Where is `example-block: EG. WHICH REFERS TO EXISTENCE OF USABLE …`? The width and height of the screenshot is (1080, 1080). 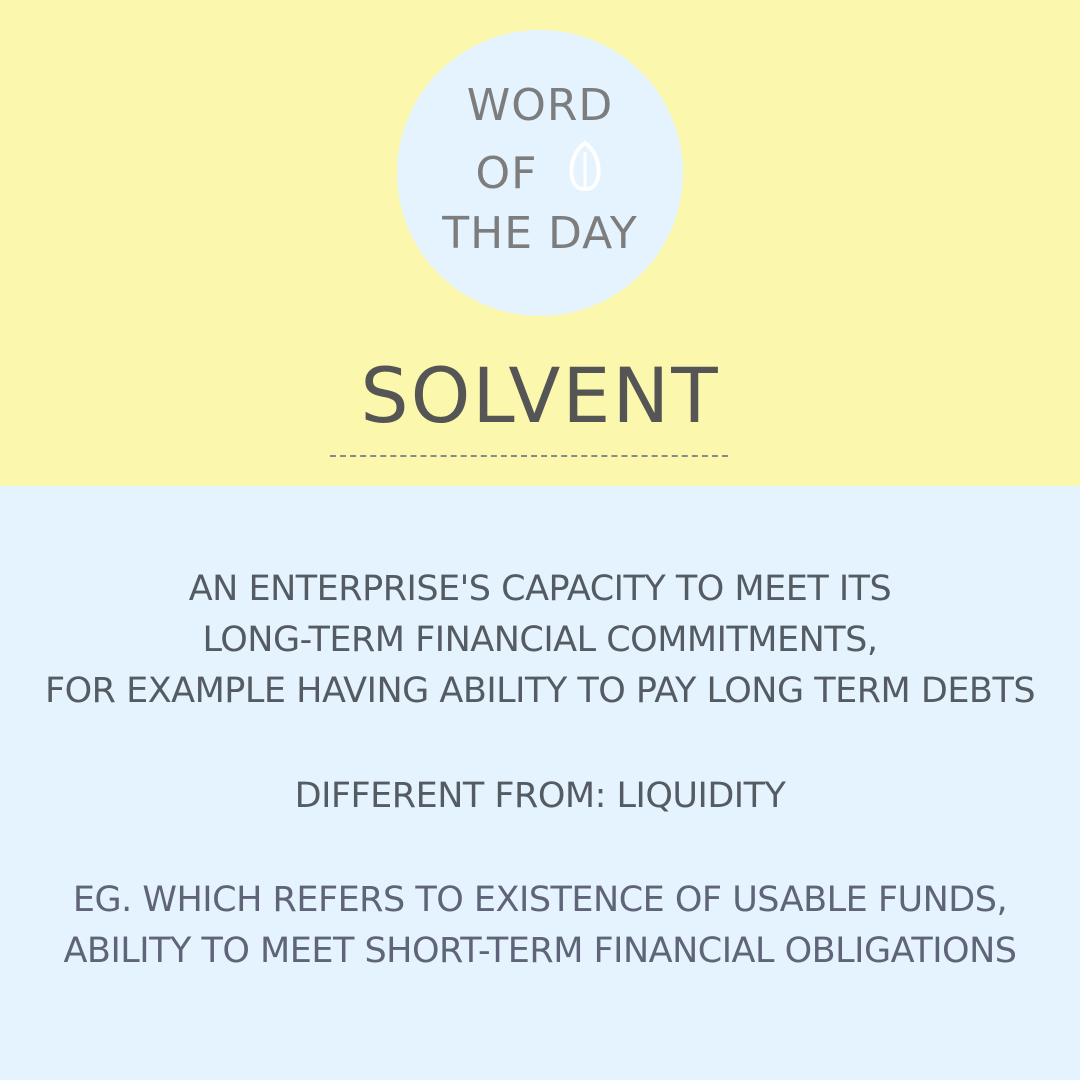
example-block: EG. WHICH REFERS TO EXISTENCE OF USABLE … is located at coordinates (540, 926).